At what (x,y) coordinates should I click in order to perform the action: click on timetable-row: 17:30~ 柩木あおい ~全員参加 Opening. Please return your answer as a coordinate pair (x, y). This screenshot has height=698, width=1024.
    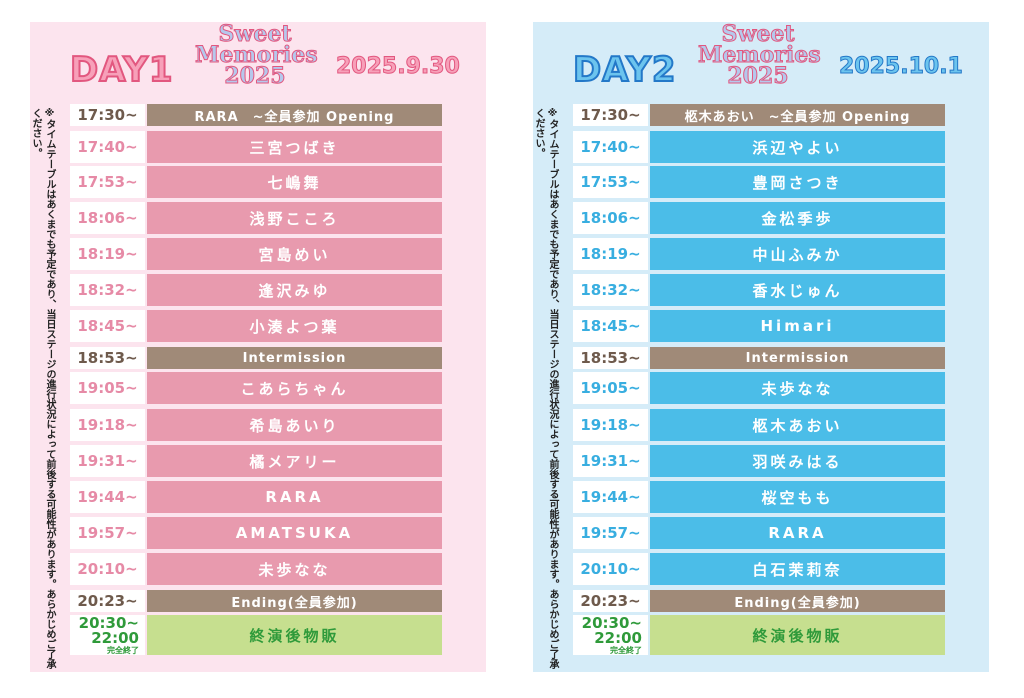
    Looking at the image, I should click on (759, 115).